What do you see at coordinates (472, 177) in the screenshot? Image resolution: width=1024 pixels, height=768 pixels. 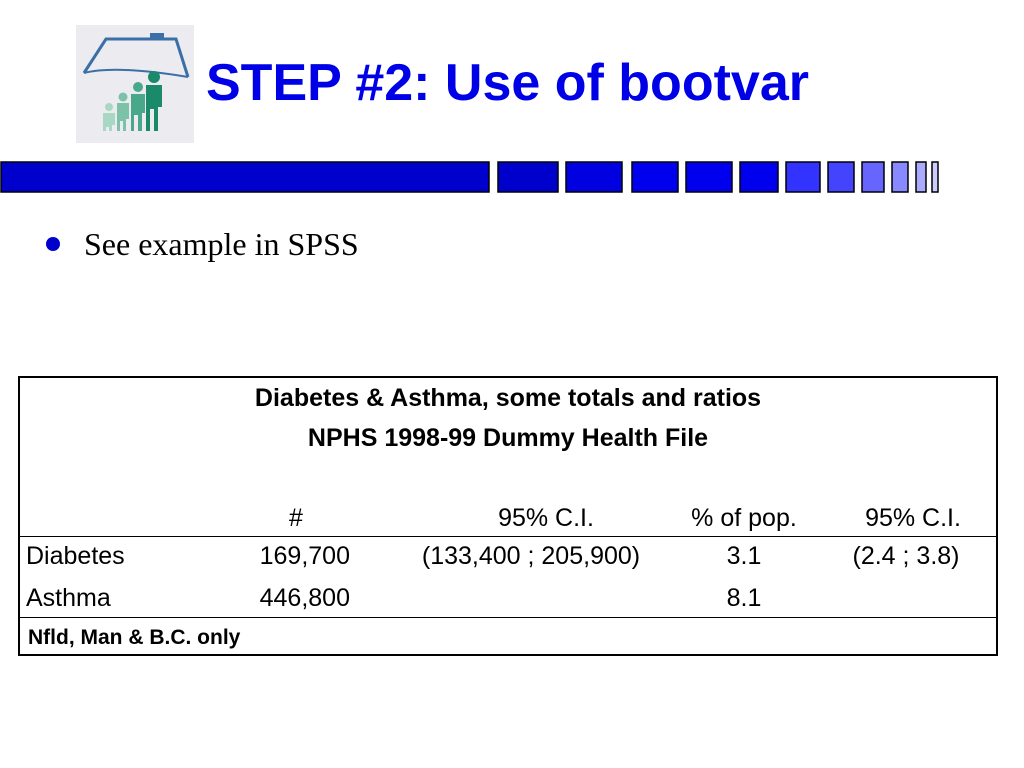 I see `decorative-divider-bar` at bounding box center [472, 177].